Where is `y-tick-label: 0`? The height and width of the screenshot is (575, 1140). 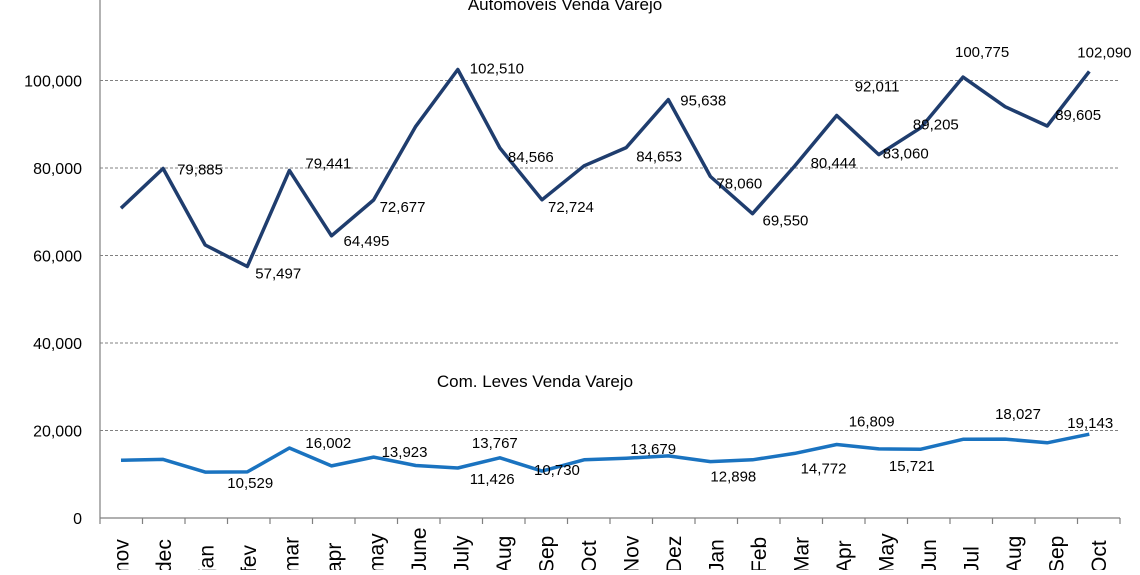 y-tick-label: 0 is located at coordinates (77, 519).